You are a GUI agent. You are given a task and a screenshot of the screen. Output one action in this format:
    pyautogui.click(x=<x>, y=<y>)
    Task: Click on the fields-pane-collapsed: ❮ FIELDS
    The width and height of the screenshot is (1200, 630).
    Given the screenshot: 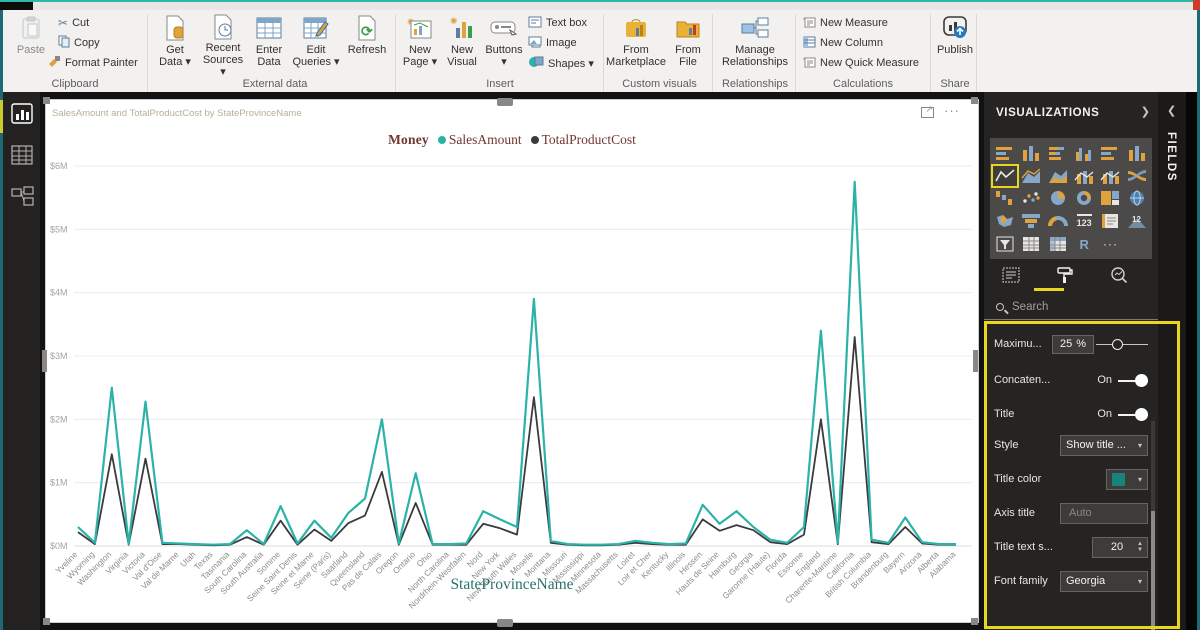 What is the action you would take?
    pyautogui.click(x=1172, y=361)
    